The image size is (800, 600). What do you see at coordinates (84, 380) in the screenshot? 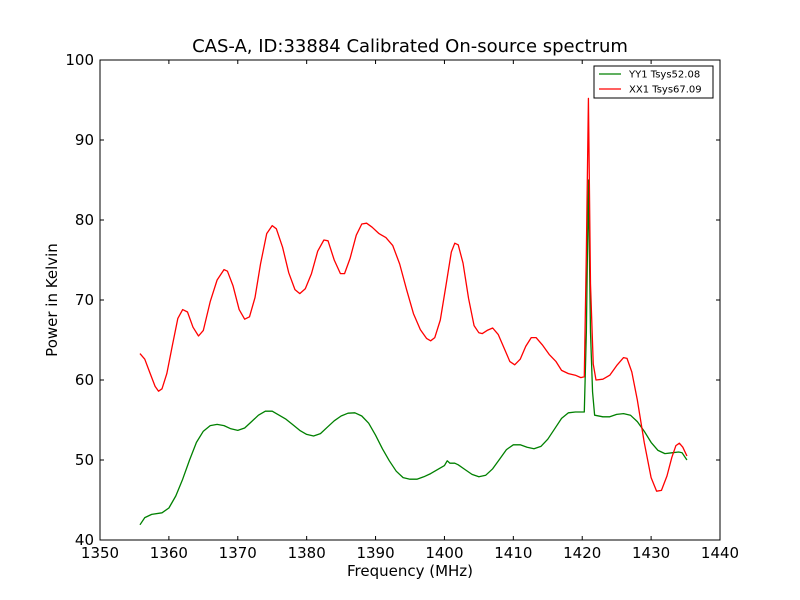
I see `y-tick-label: 60` at bounding box center [84, 380].